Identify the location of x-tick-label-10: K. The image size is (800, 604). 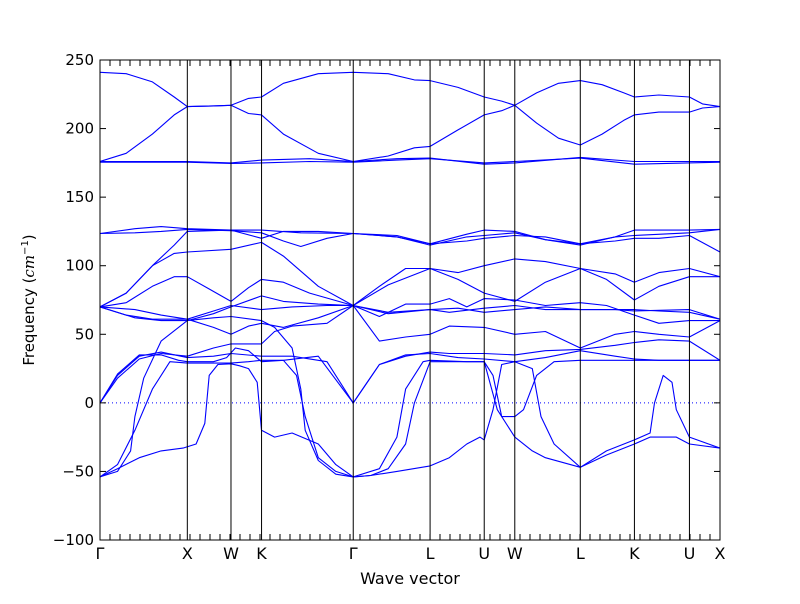
(634, 553).